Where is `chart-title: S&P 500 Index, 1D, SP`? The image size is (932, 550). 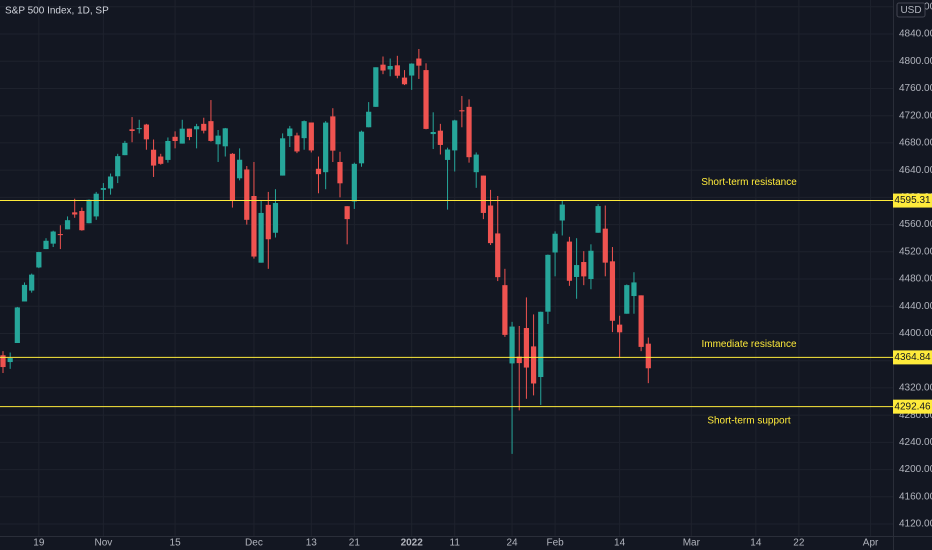
chart-title: S&P 500 Index, 1D, SP is located at coordinates (57, 11).